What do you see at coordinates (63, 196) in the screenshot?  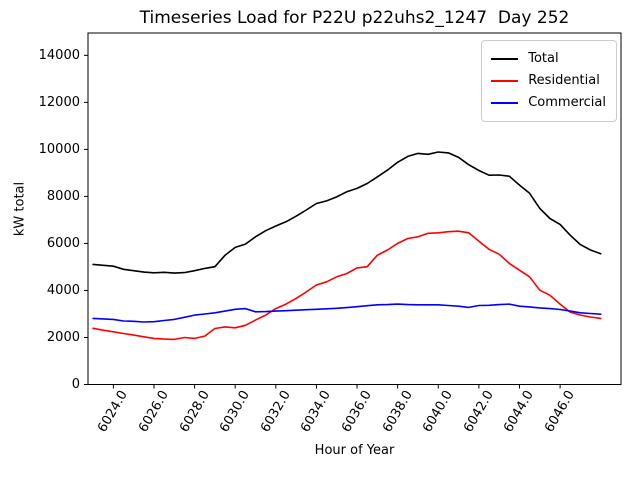 I see `y-tick-label: 8000` at bounding box center [63, 196].